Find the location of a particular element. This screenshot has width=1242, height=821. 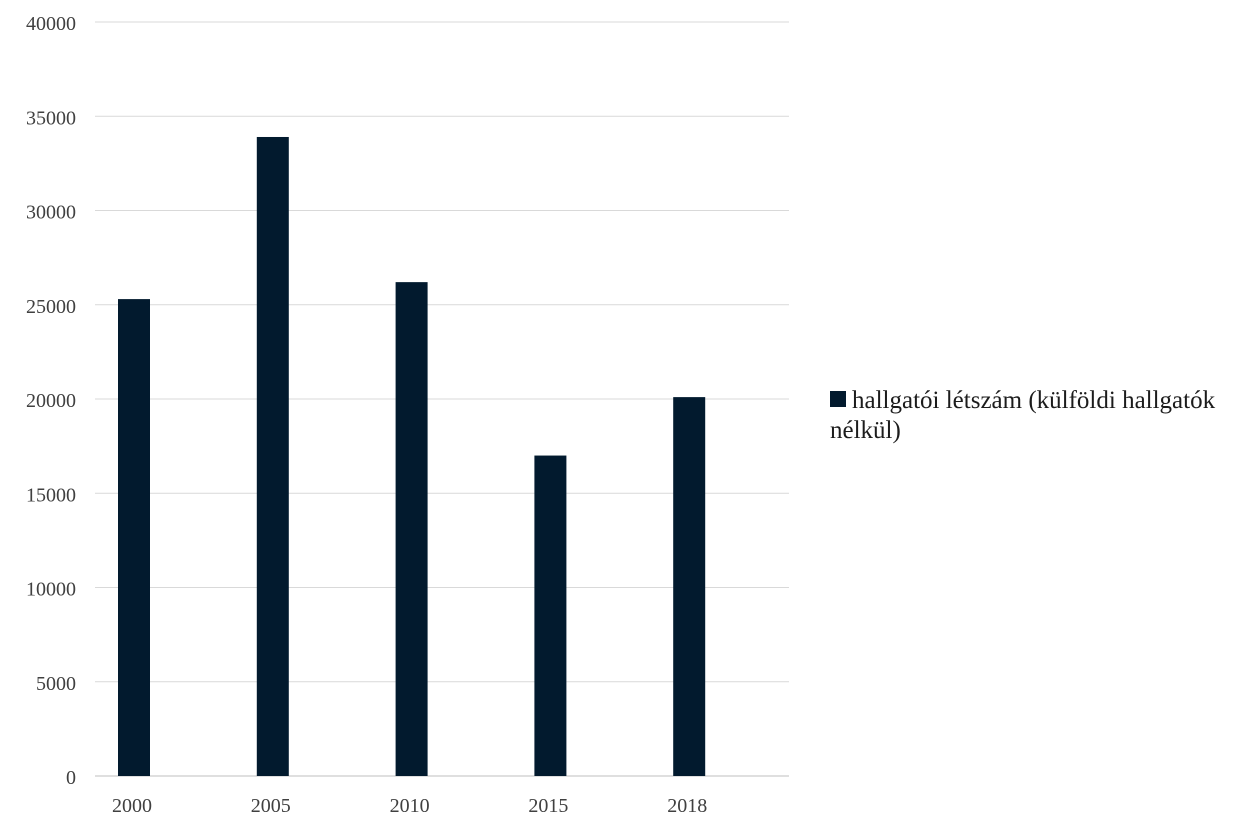

x-tick-label: 2015 is located at coordinates (548, 805).